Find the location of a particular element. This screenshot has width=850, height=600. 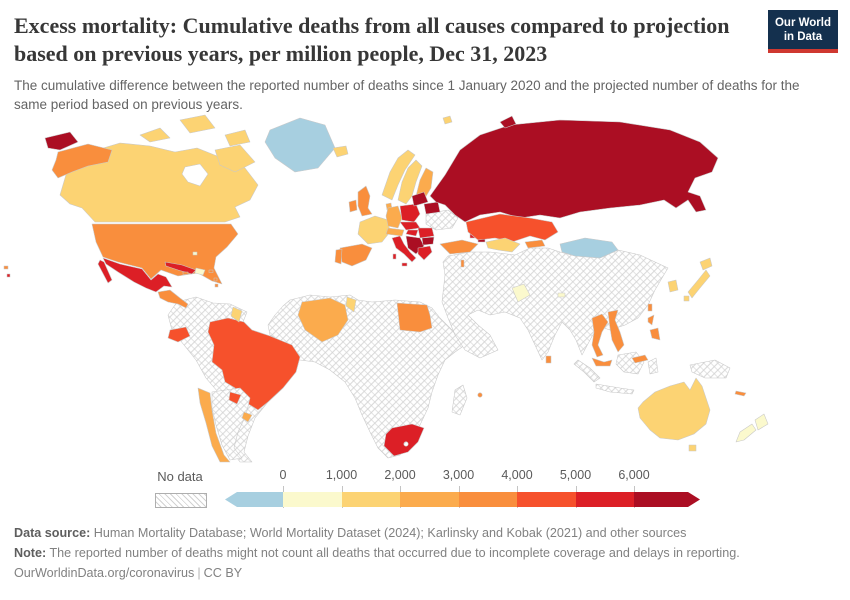

legend-no-data-swatch is located at coordinates (181, 500).